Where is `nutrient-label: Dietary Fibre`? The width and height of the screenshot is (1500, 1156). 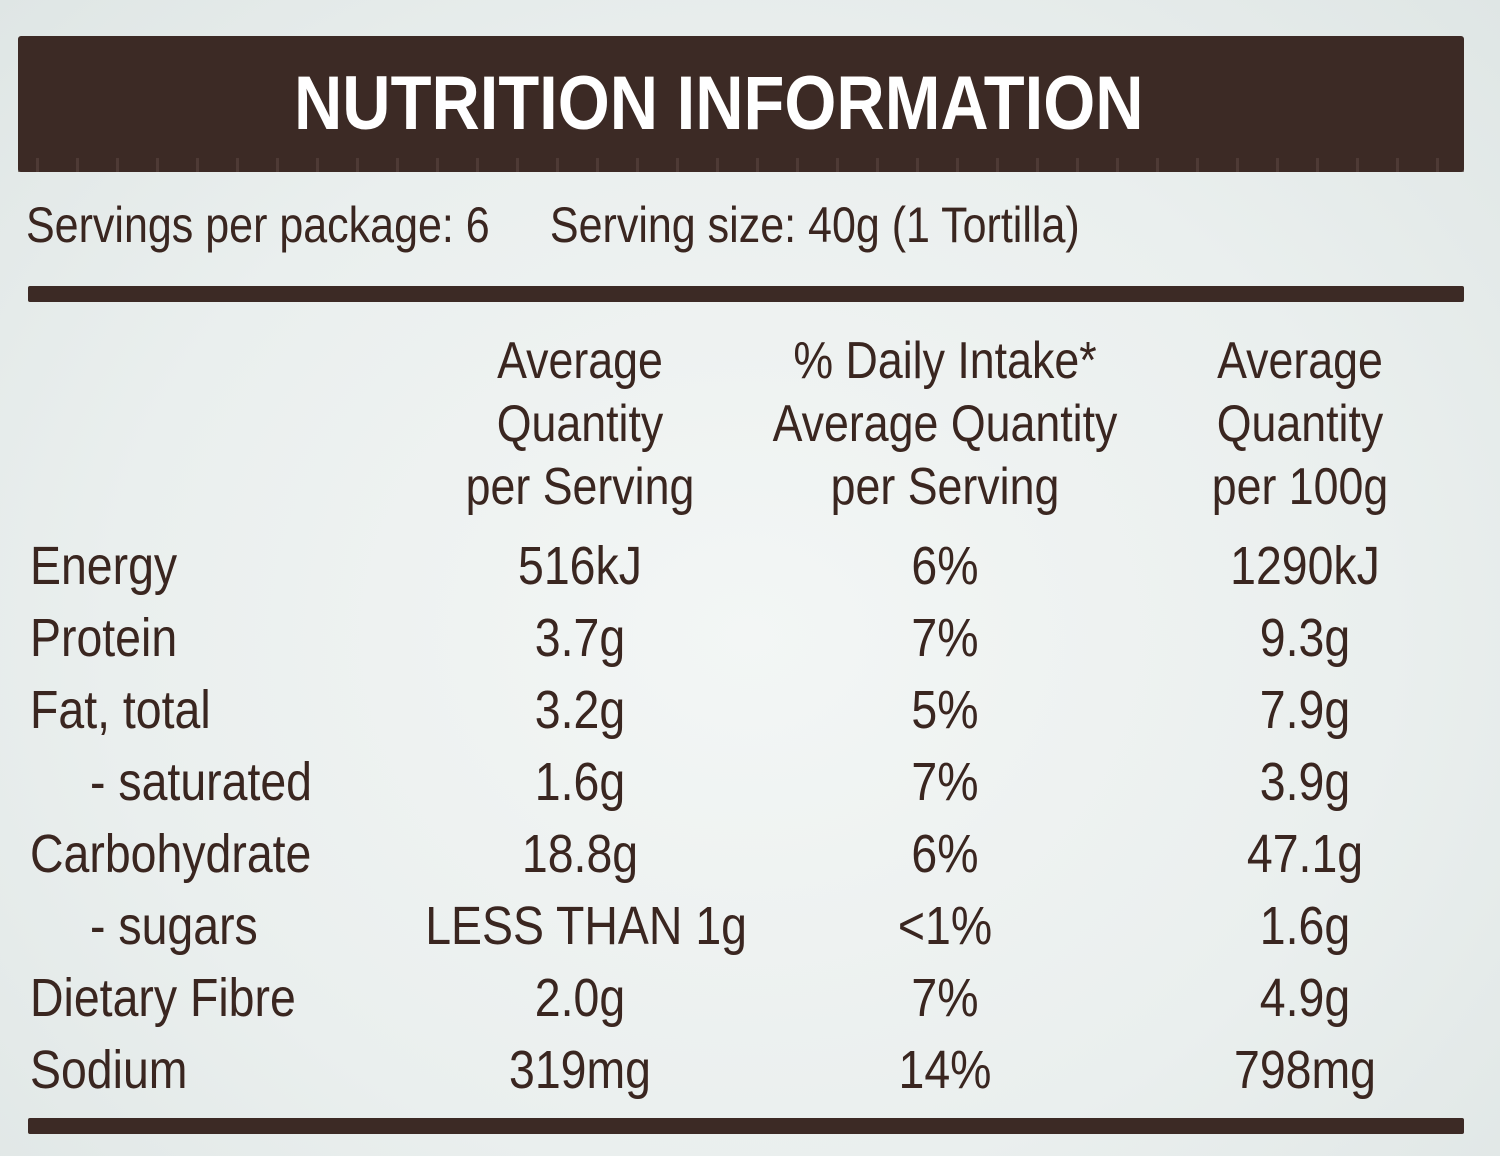
nutrient-label: Dietary Fibre is located at coordinates (163, 998).